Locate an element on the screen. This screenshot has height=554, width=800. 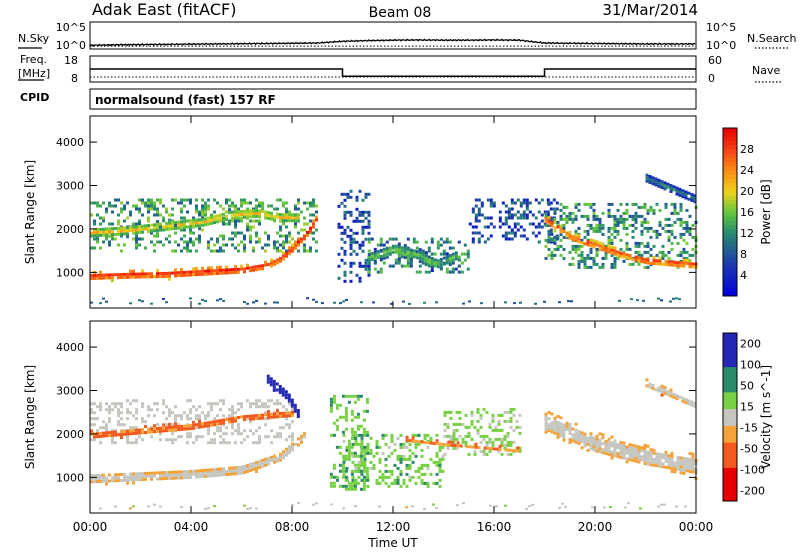
velocity-xtick-label: 04:00 is located at coordinates (191, 527).